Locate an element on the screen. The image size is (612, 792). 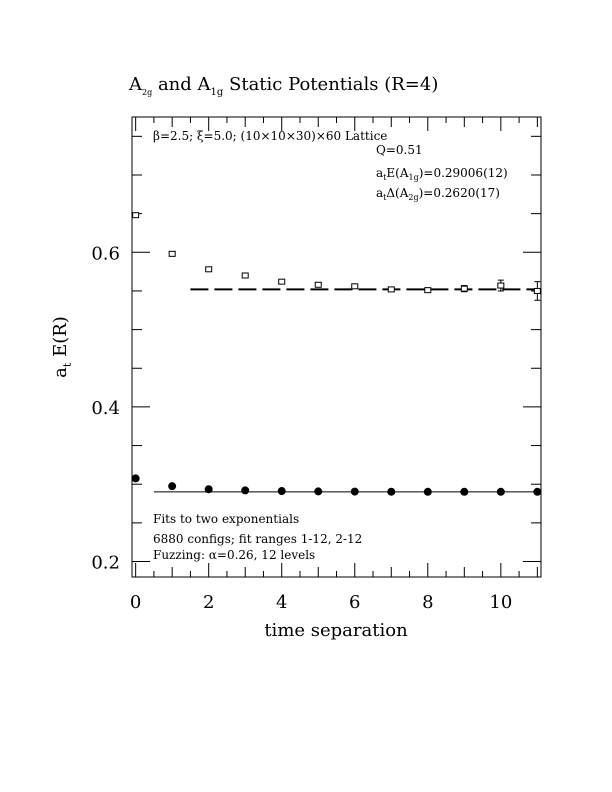
fits-annotation-line2: 6880 configs; fit ranges 1-12, 2-12 is located at coordinates (257, 539).